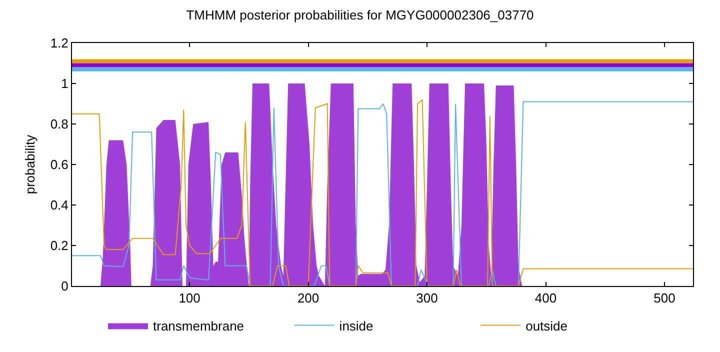 This screenshot has width=720, height=352. Describe the element at coordinates (59, 43) in the screenshot. I see `y-tick-label: 1.2` at that location.